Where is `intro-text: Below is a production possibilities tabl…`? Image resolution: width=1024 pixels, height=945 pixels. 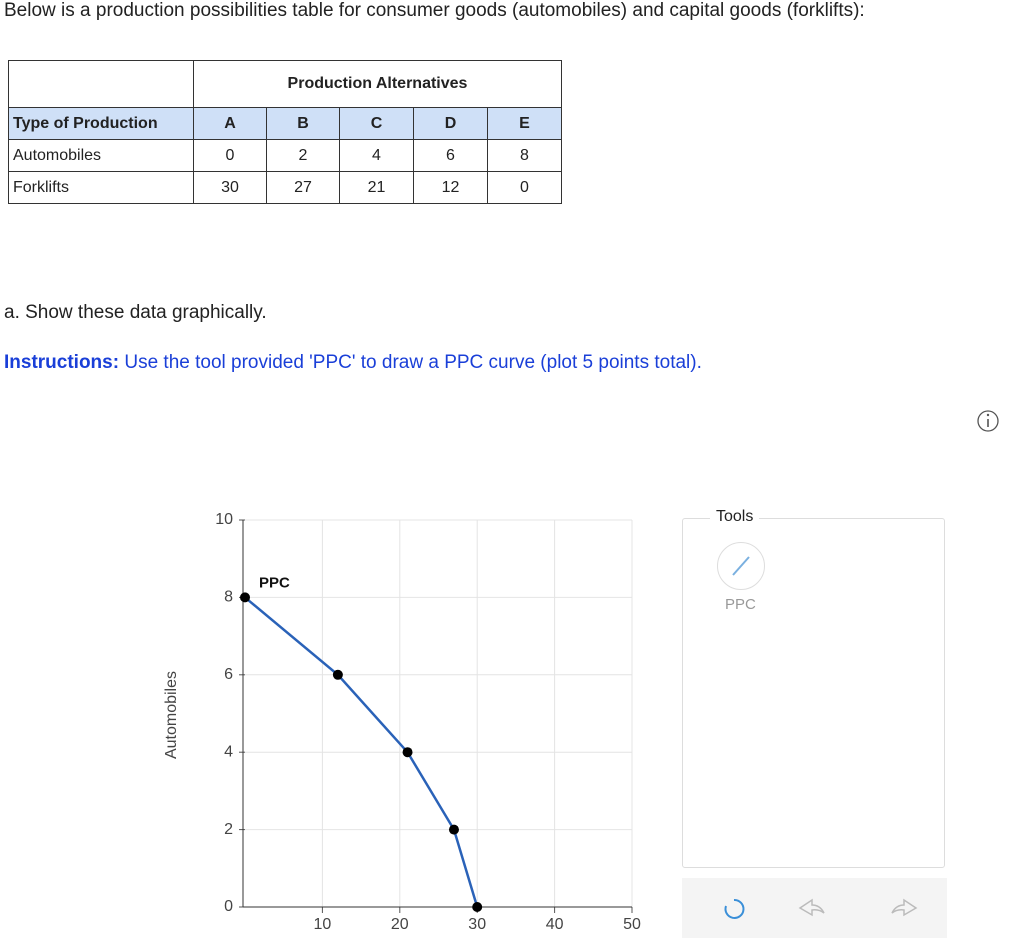 intro-text: Below is a production possibilities tabl… is located at coordinates (434, 10).